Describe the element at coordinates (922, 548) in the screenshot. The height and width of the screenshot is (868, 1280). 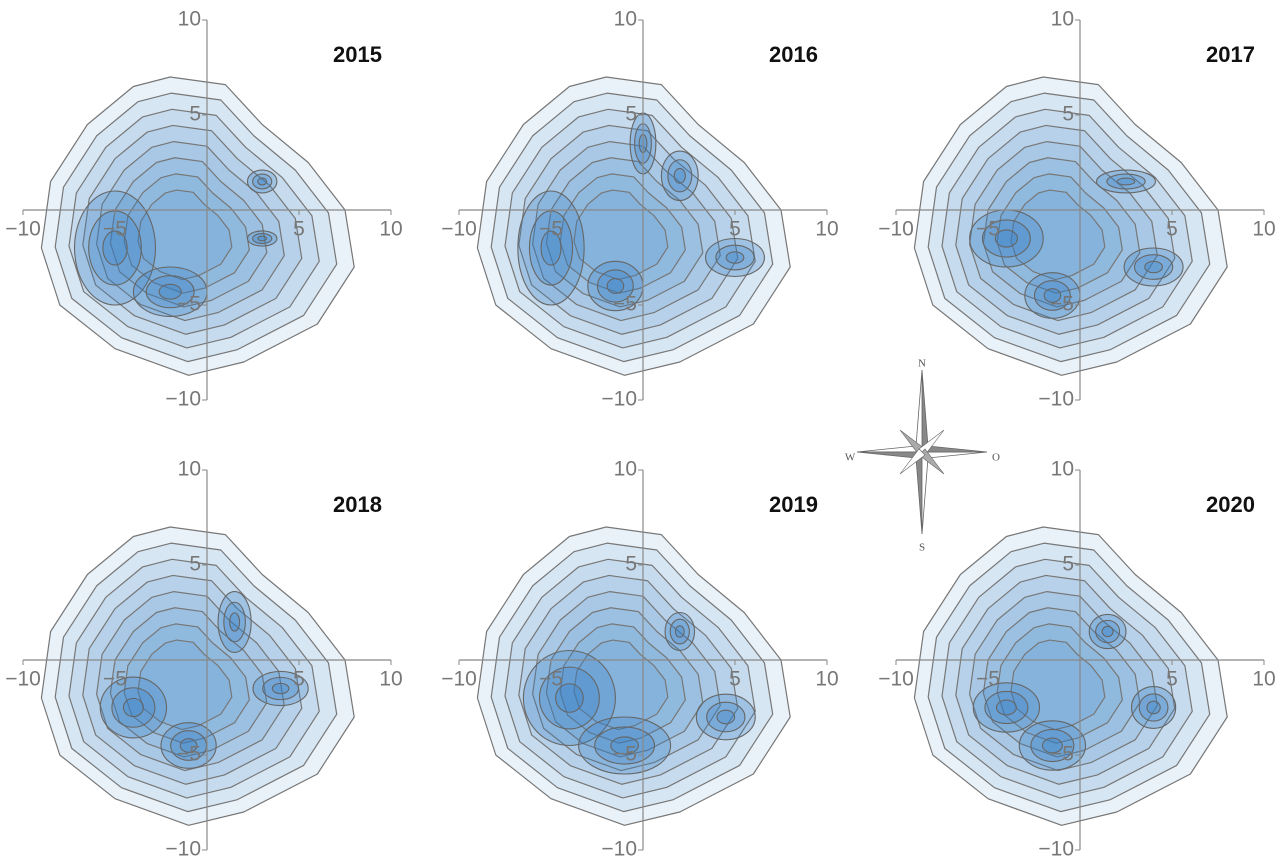
I see `compass-label: S` at that location.